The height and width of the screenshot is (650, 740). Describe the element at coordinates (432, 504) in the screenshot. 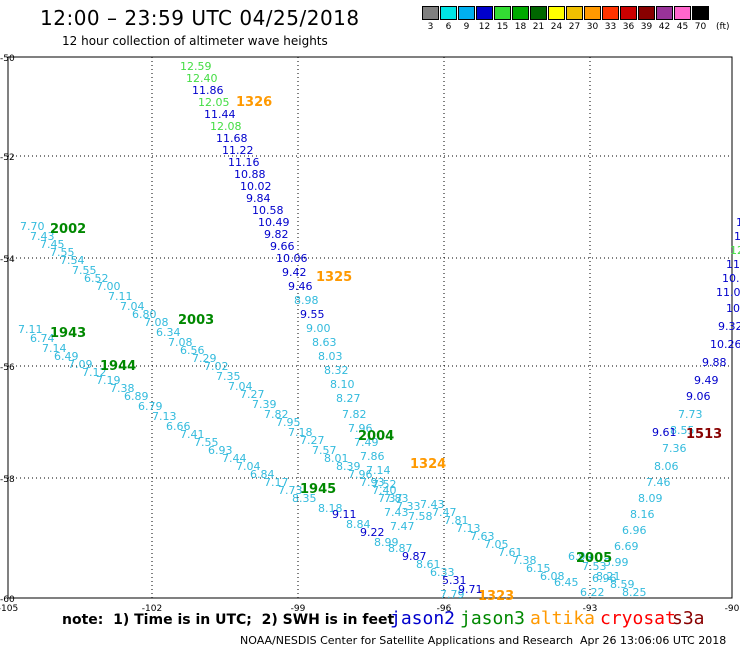

I see `wave-height-value: 7.43` at that location.